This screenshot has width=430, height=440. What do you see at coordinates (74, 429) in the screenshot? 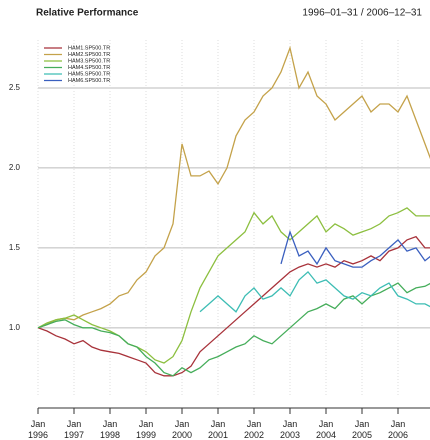
I see `x-tick-label: Jan 1997` at bounding box center [74, 429].